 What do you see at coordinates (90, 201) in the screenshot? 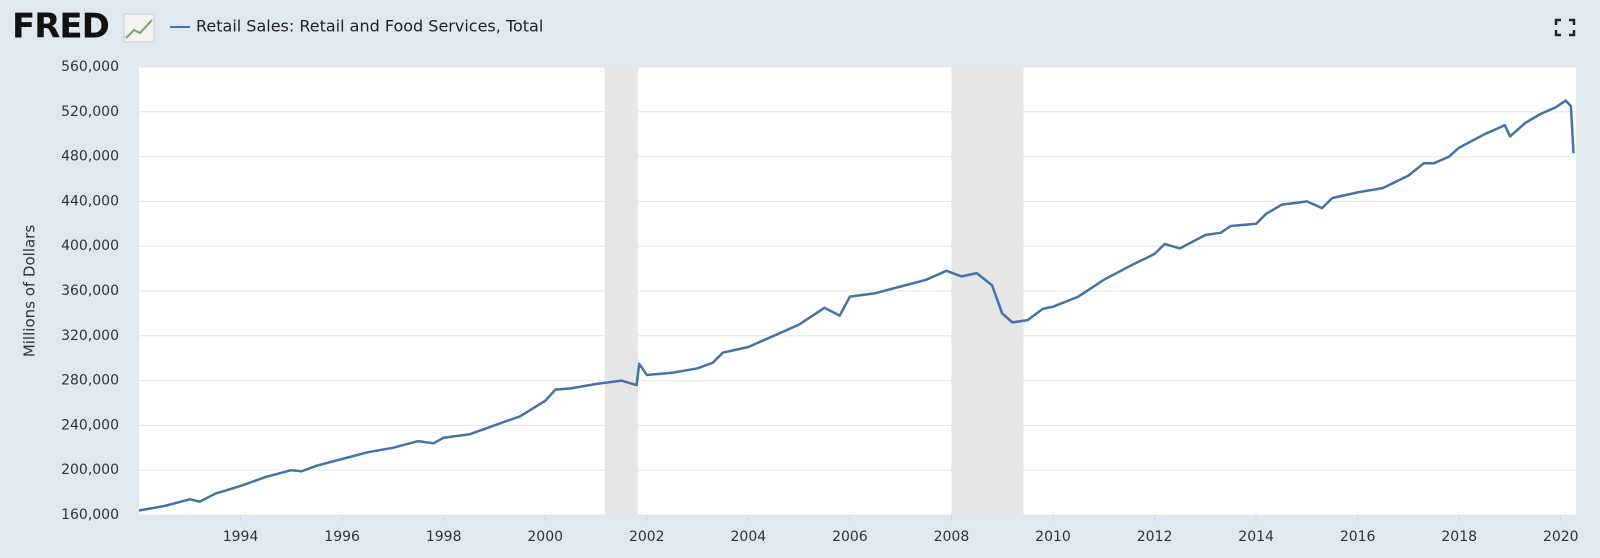
I see `y-tick-label: 440,000` at bounding box center [90, 201].